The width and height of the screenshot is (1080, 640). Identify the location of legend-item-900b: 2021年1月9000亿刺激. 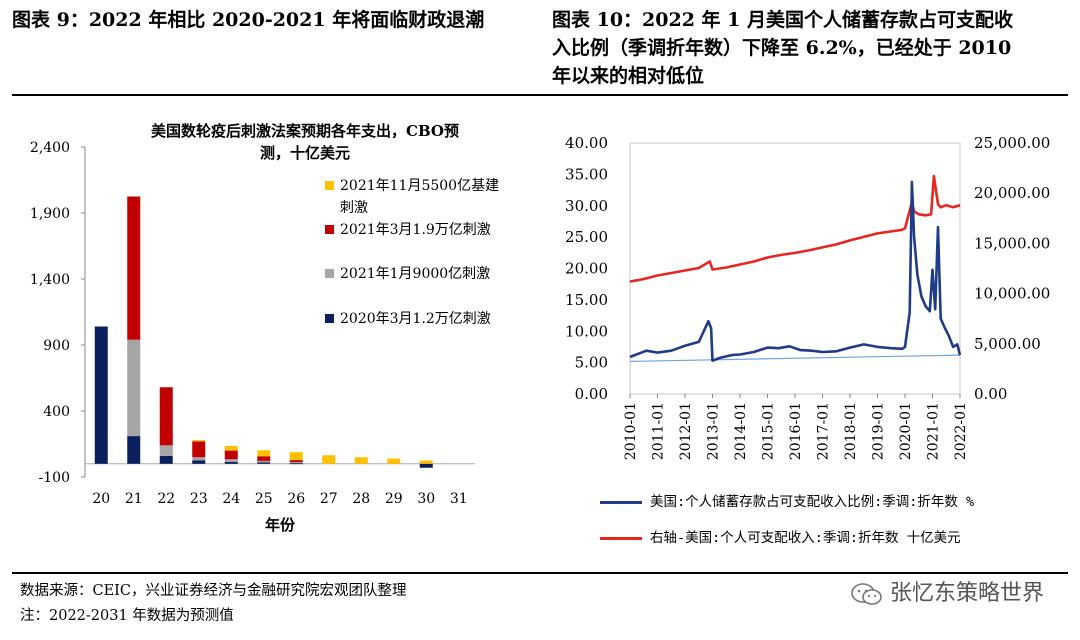
(407, 274).